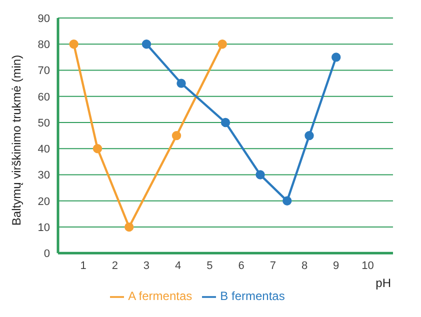  I want to click on legend-label: A fermentas, so click(160, 296).